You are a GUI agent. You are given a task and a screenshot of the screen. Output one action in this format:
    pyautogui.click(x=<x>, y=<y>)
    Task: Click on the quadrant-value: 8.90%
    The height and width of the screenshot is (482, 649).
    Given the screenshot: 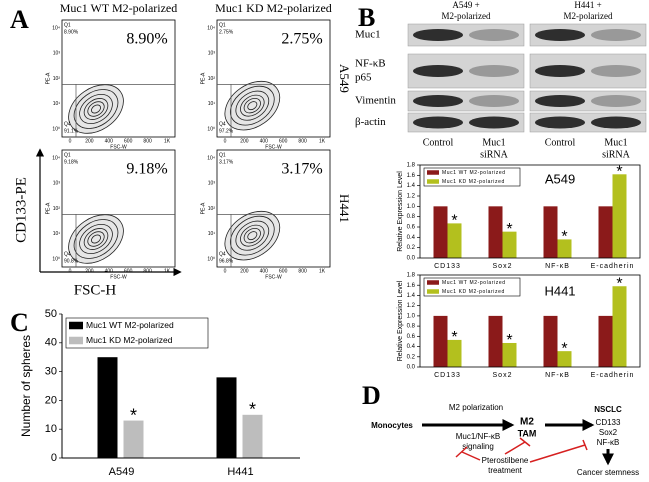 What is the action you would take?
    pyautogui.click(x=71, y=32)
    